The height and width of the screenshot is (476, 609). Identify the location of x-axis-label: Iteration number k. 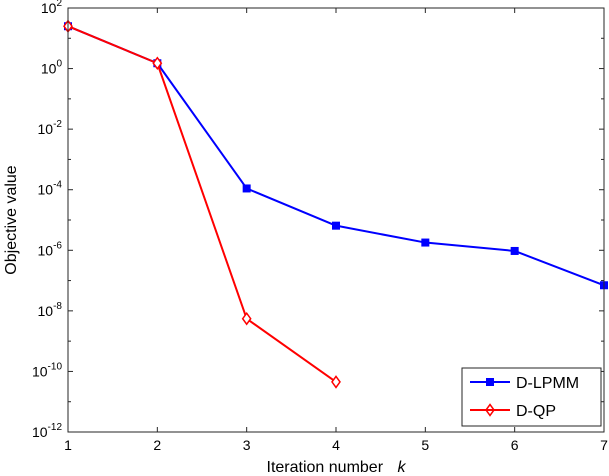
(337, 467).